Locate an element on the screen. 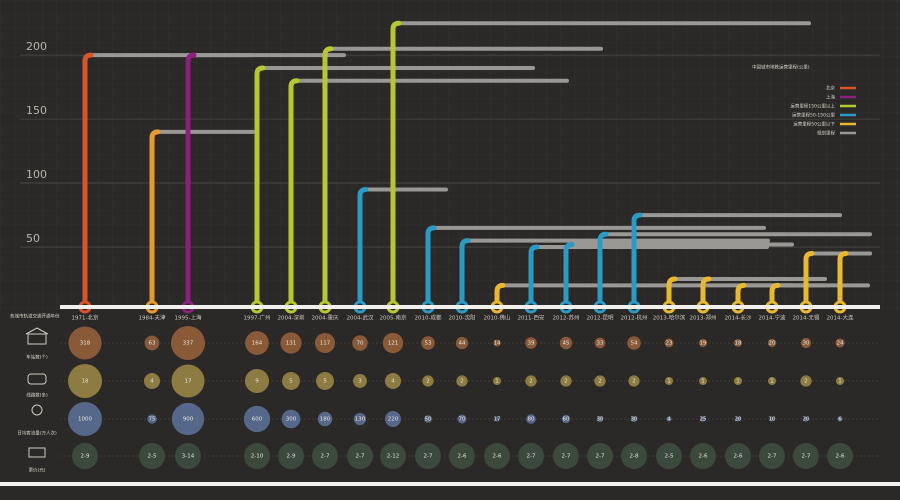 This screenshot has height=500, width=900. icon-station is located at coordinates (37, 339).